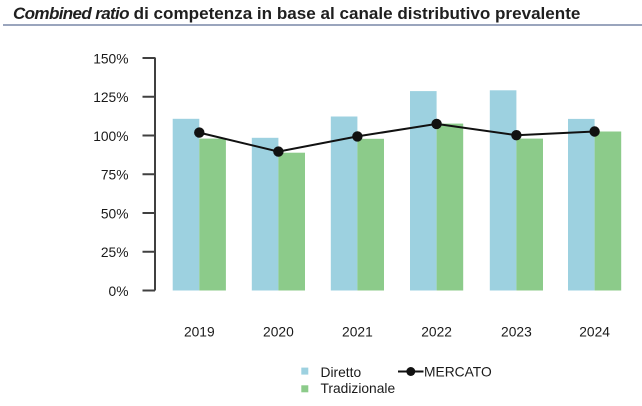 The height and width of the screenshot is (406, 642). I want to click on svg-text: MERCATO, so click(458, 372).